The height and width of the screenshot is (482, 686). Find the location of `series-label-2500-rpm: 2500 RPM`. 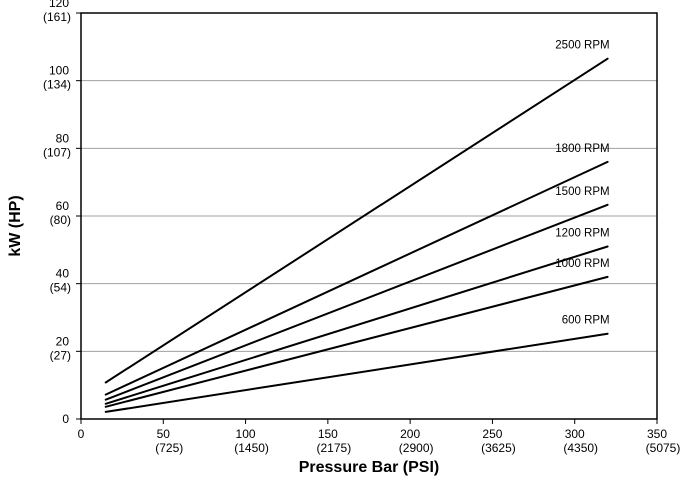

series-label-2500-rpm: 2500 RPM is located at coordinates (582, 46).